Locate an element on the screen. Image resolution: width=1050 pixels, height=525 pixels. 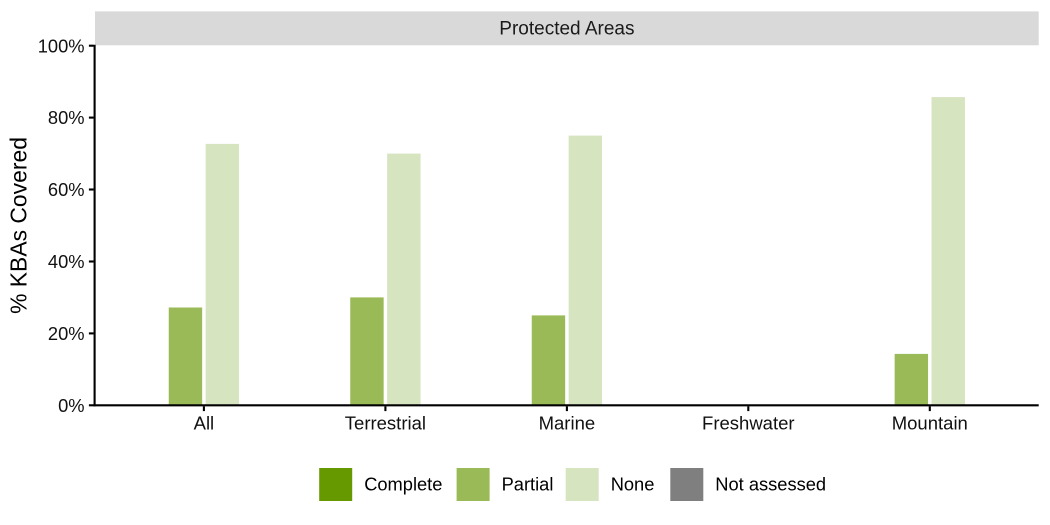
svg-text: % KBAs Covered is located at coordinates (19, 225).